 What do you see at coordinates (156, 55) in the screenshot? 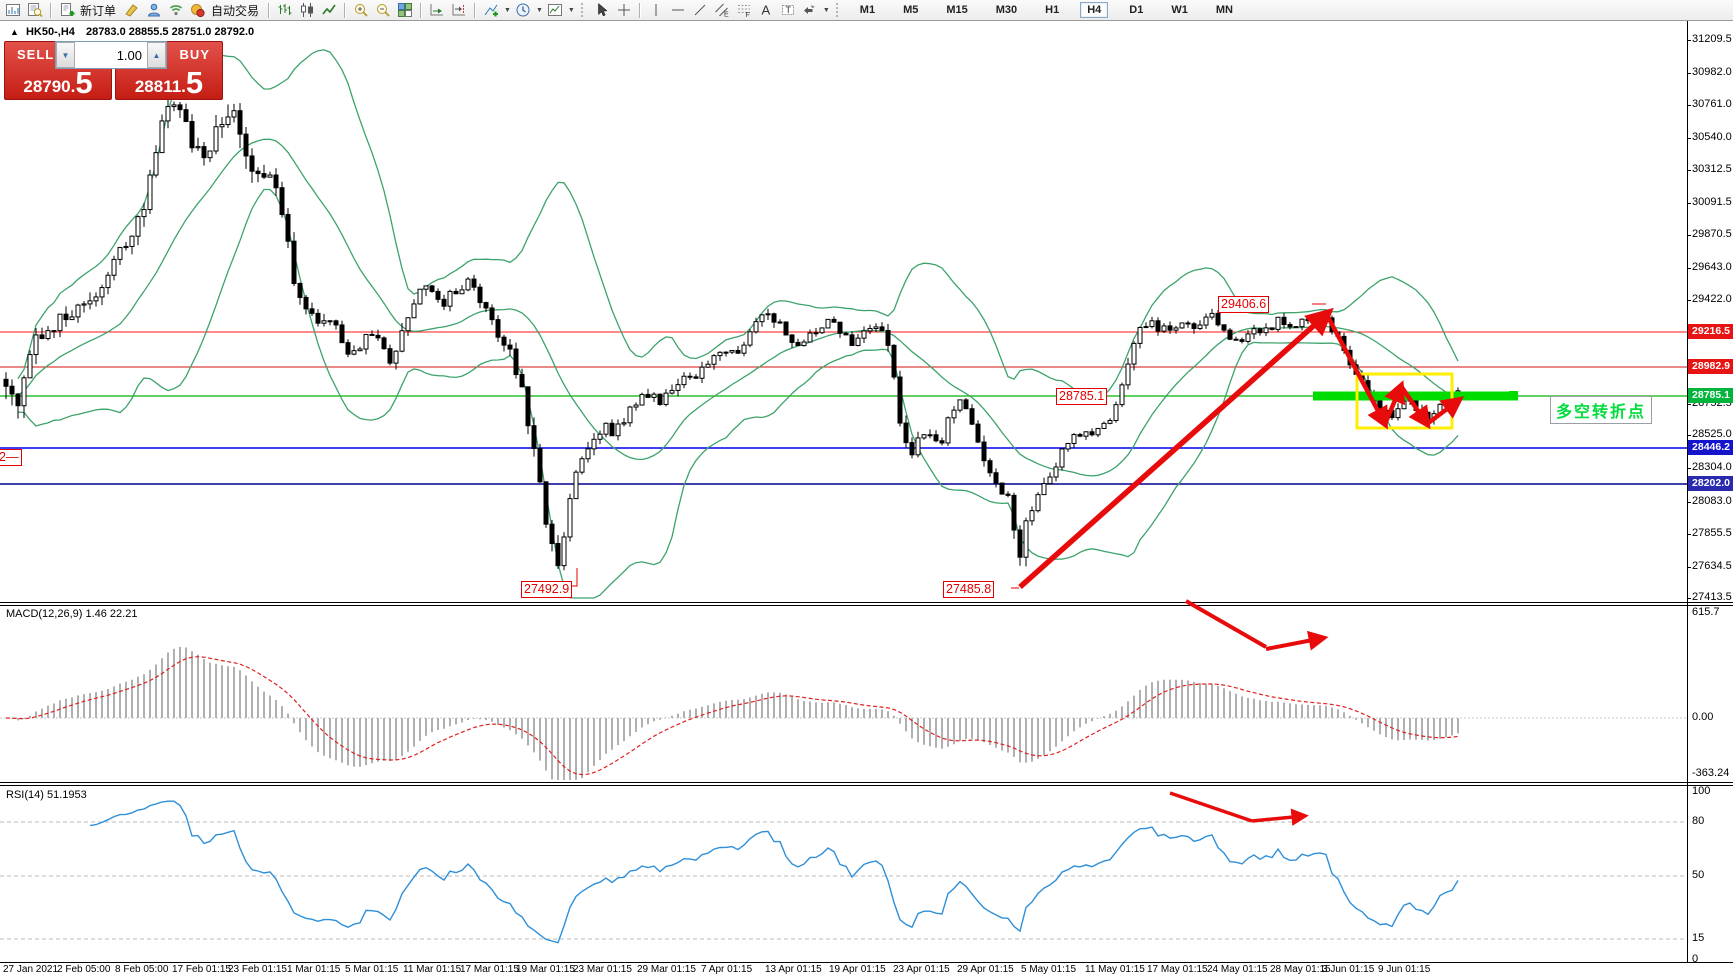
I see `volume-increase-button: ▲` at bounding box center [156, 55].